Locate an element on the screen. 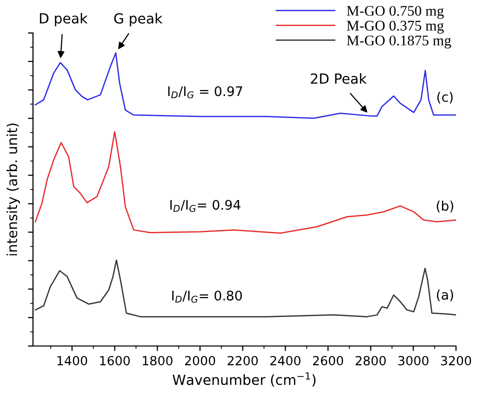  x-tick-label: 2200 is located at coordinates (243, 361).